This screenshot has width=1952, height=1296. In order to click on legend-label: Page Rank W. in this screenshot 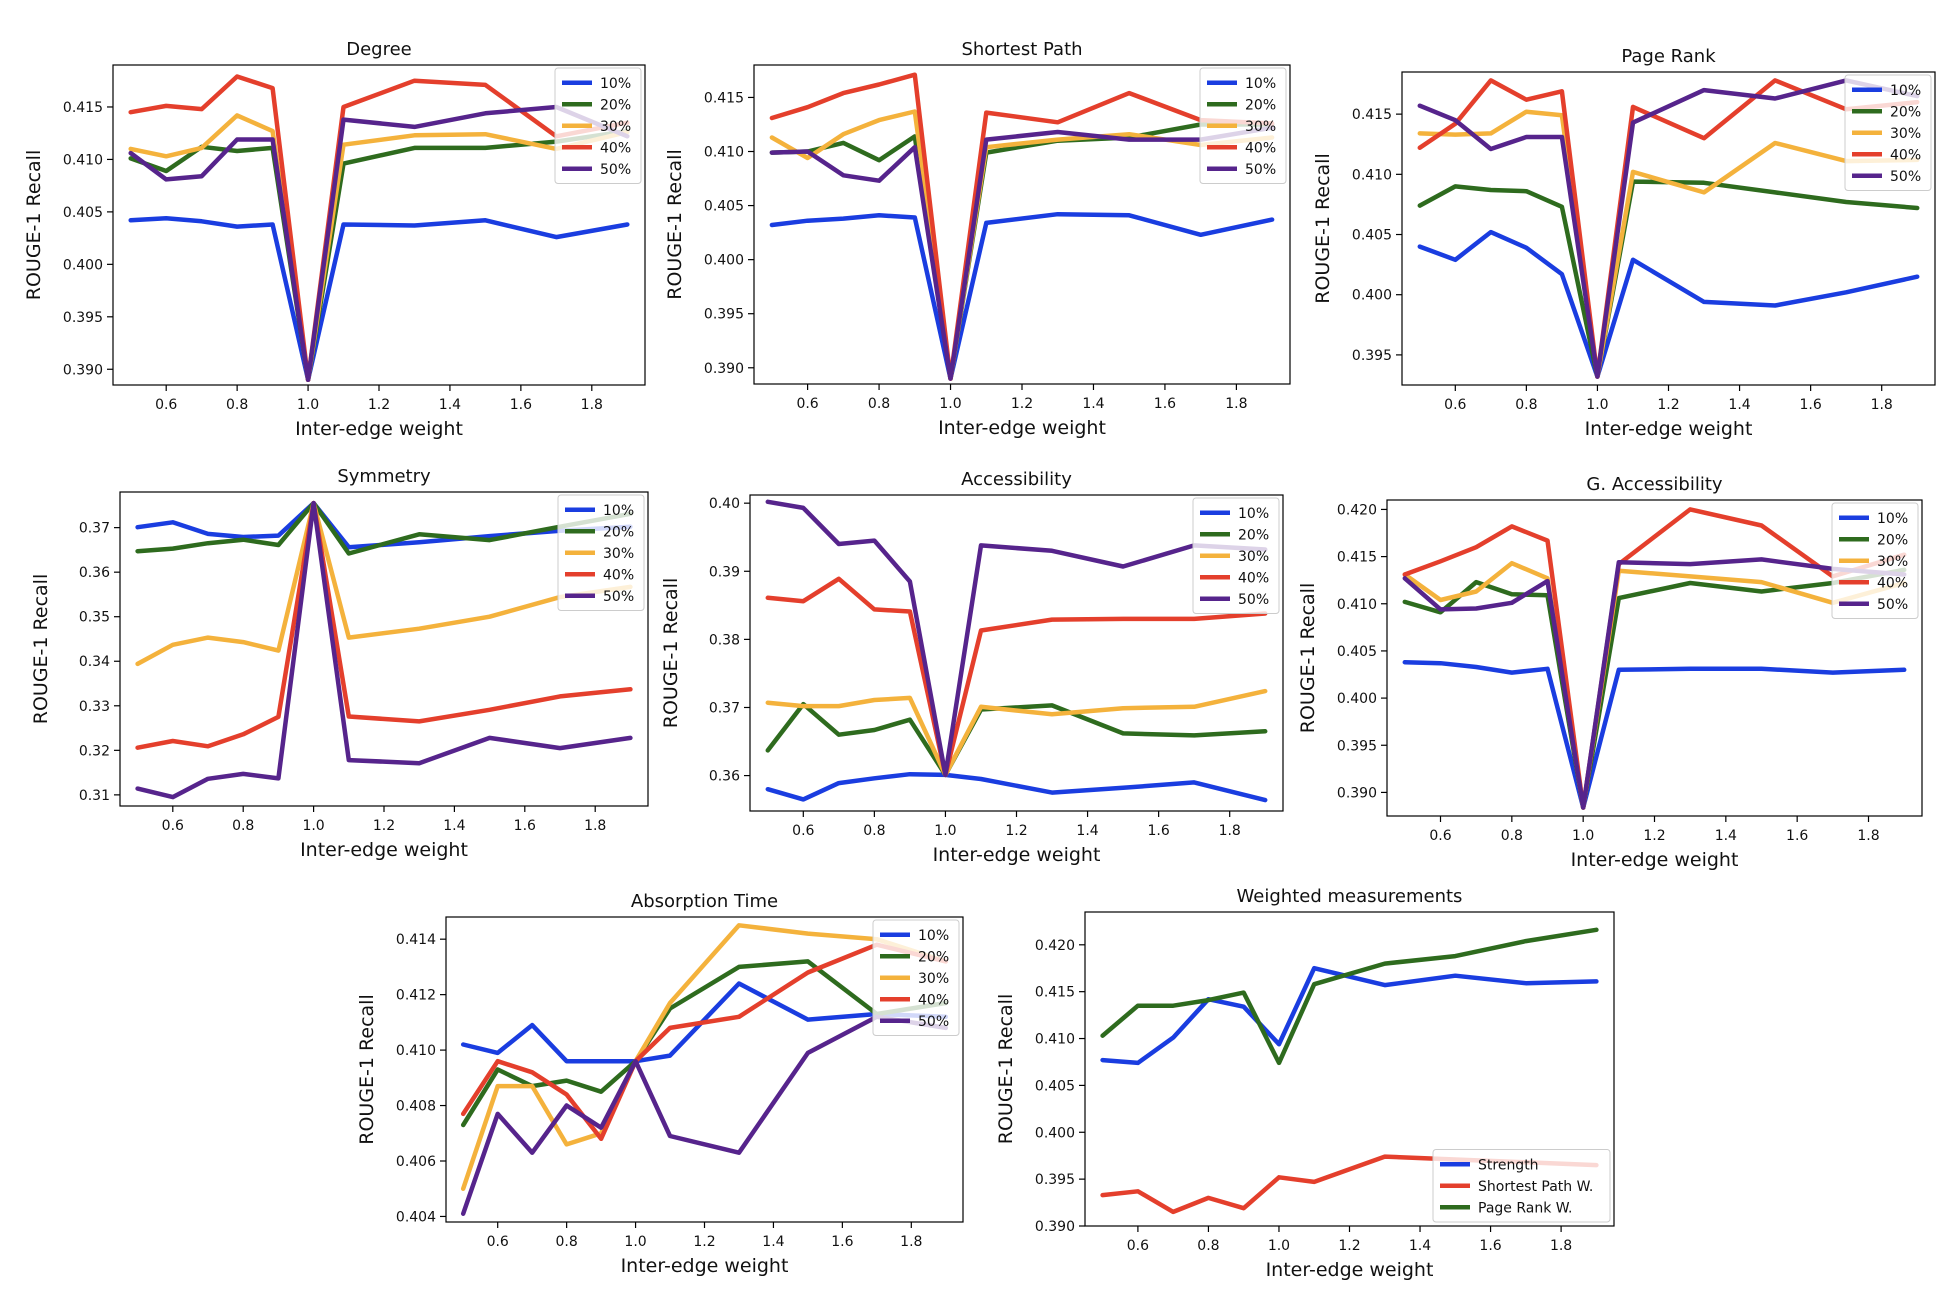, I will do `click(1525, 1208)`.